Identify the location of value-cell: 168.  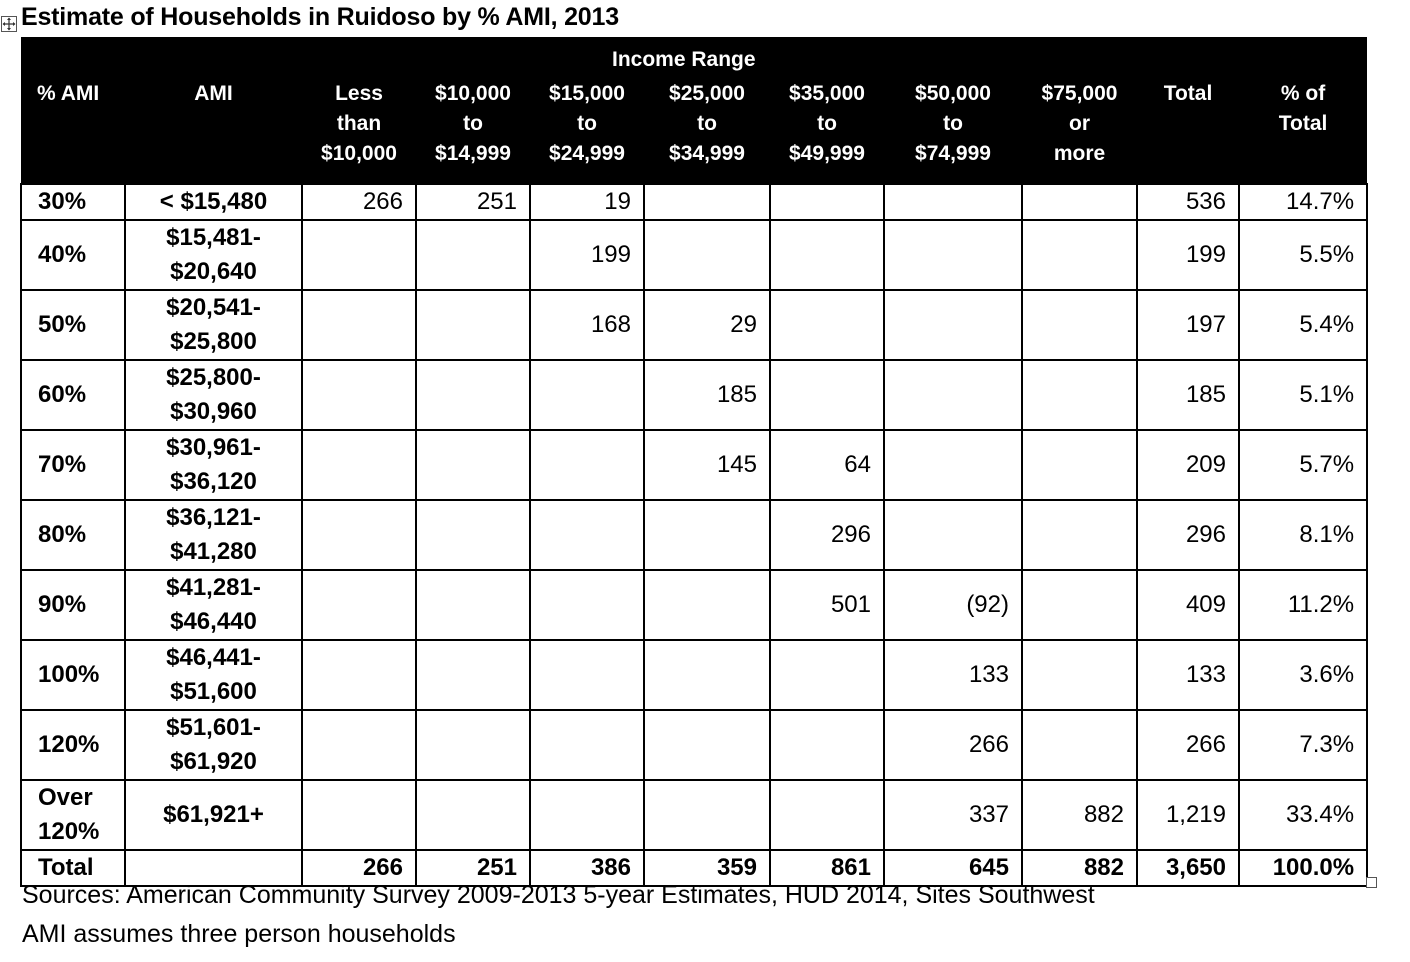
(587, 325).